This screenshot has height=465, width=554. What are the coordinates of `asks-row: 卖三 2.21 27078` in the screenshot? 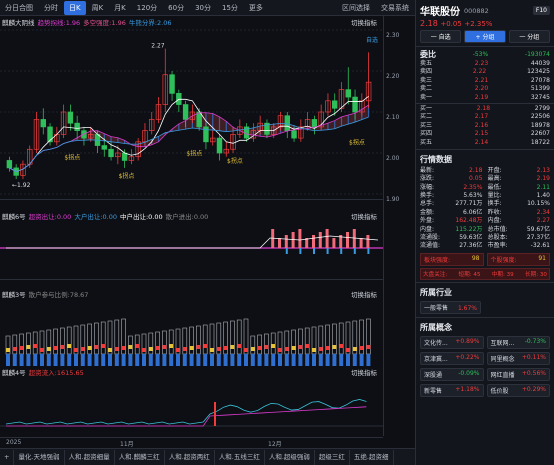 It's located at (485, 81).